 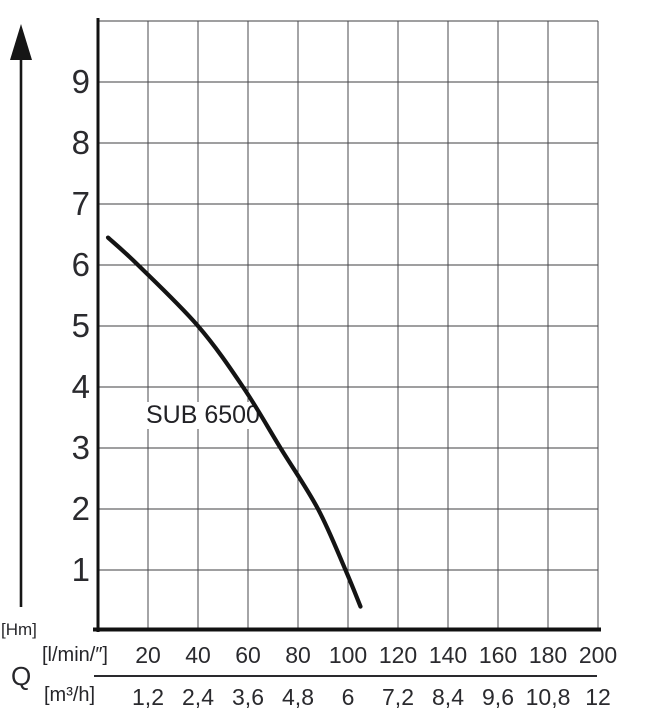 I want to click on x-tick-lmin-label: 60, so click(x=248, y=655).